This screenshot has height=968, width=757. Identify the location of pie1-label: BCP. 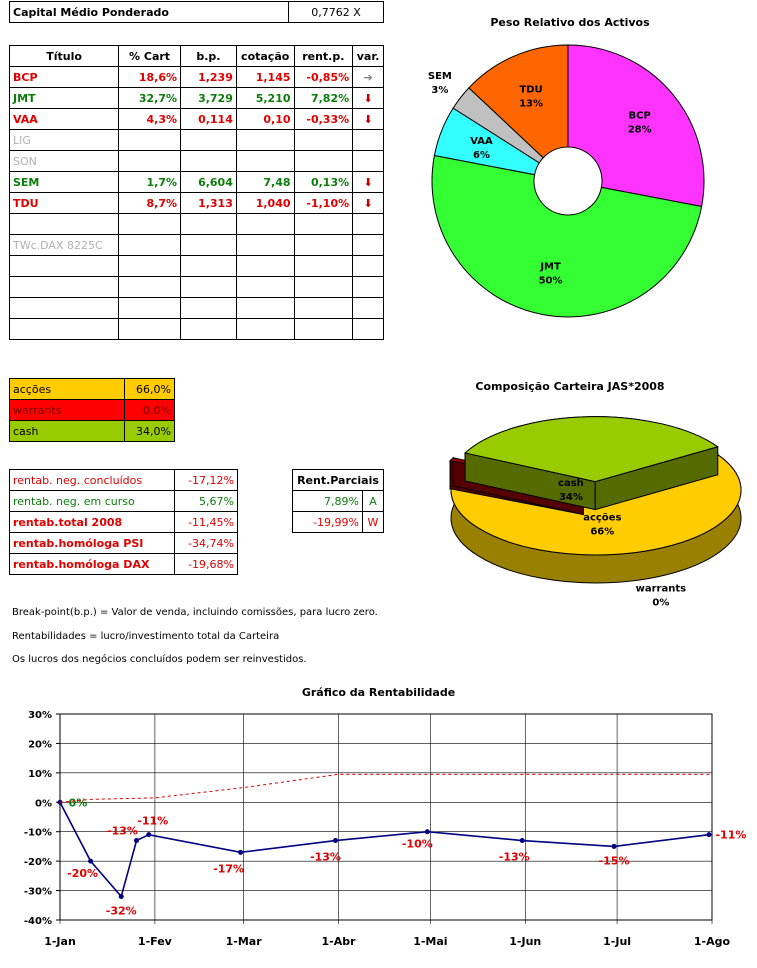
(640, 116).